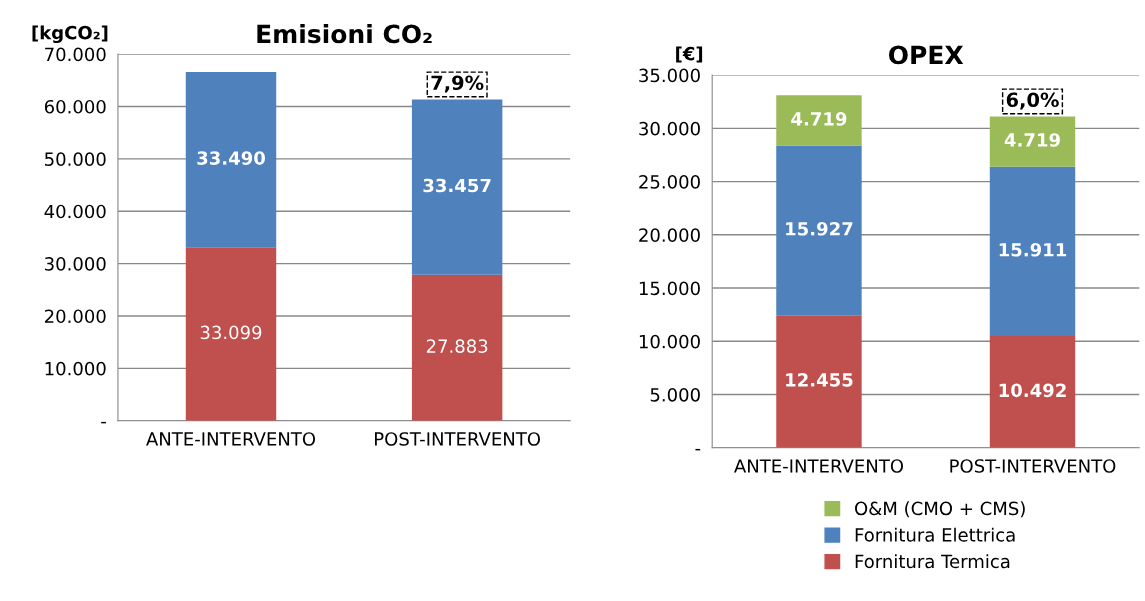 This screenshot has height=601, width=1145. I want to click on data-label: 15.911, so click(1033, 249).